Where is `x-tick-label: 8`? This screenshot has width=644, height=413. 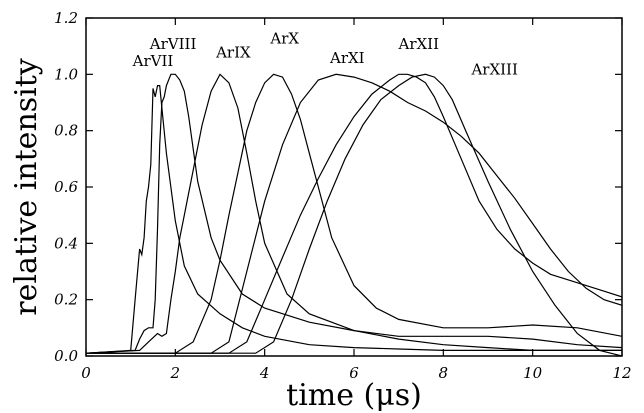
x-tick-label: 8 is located at coordinates (444, 373).